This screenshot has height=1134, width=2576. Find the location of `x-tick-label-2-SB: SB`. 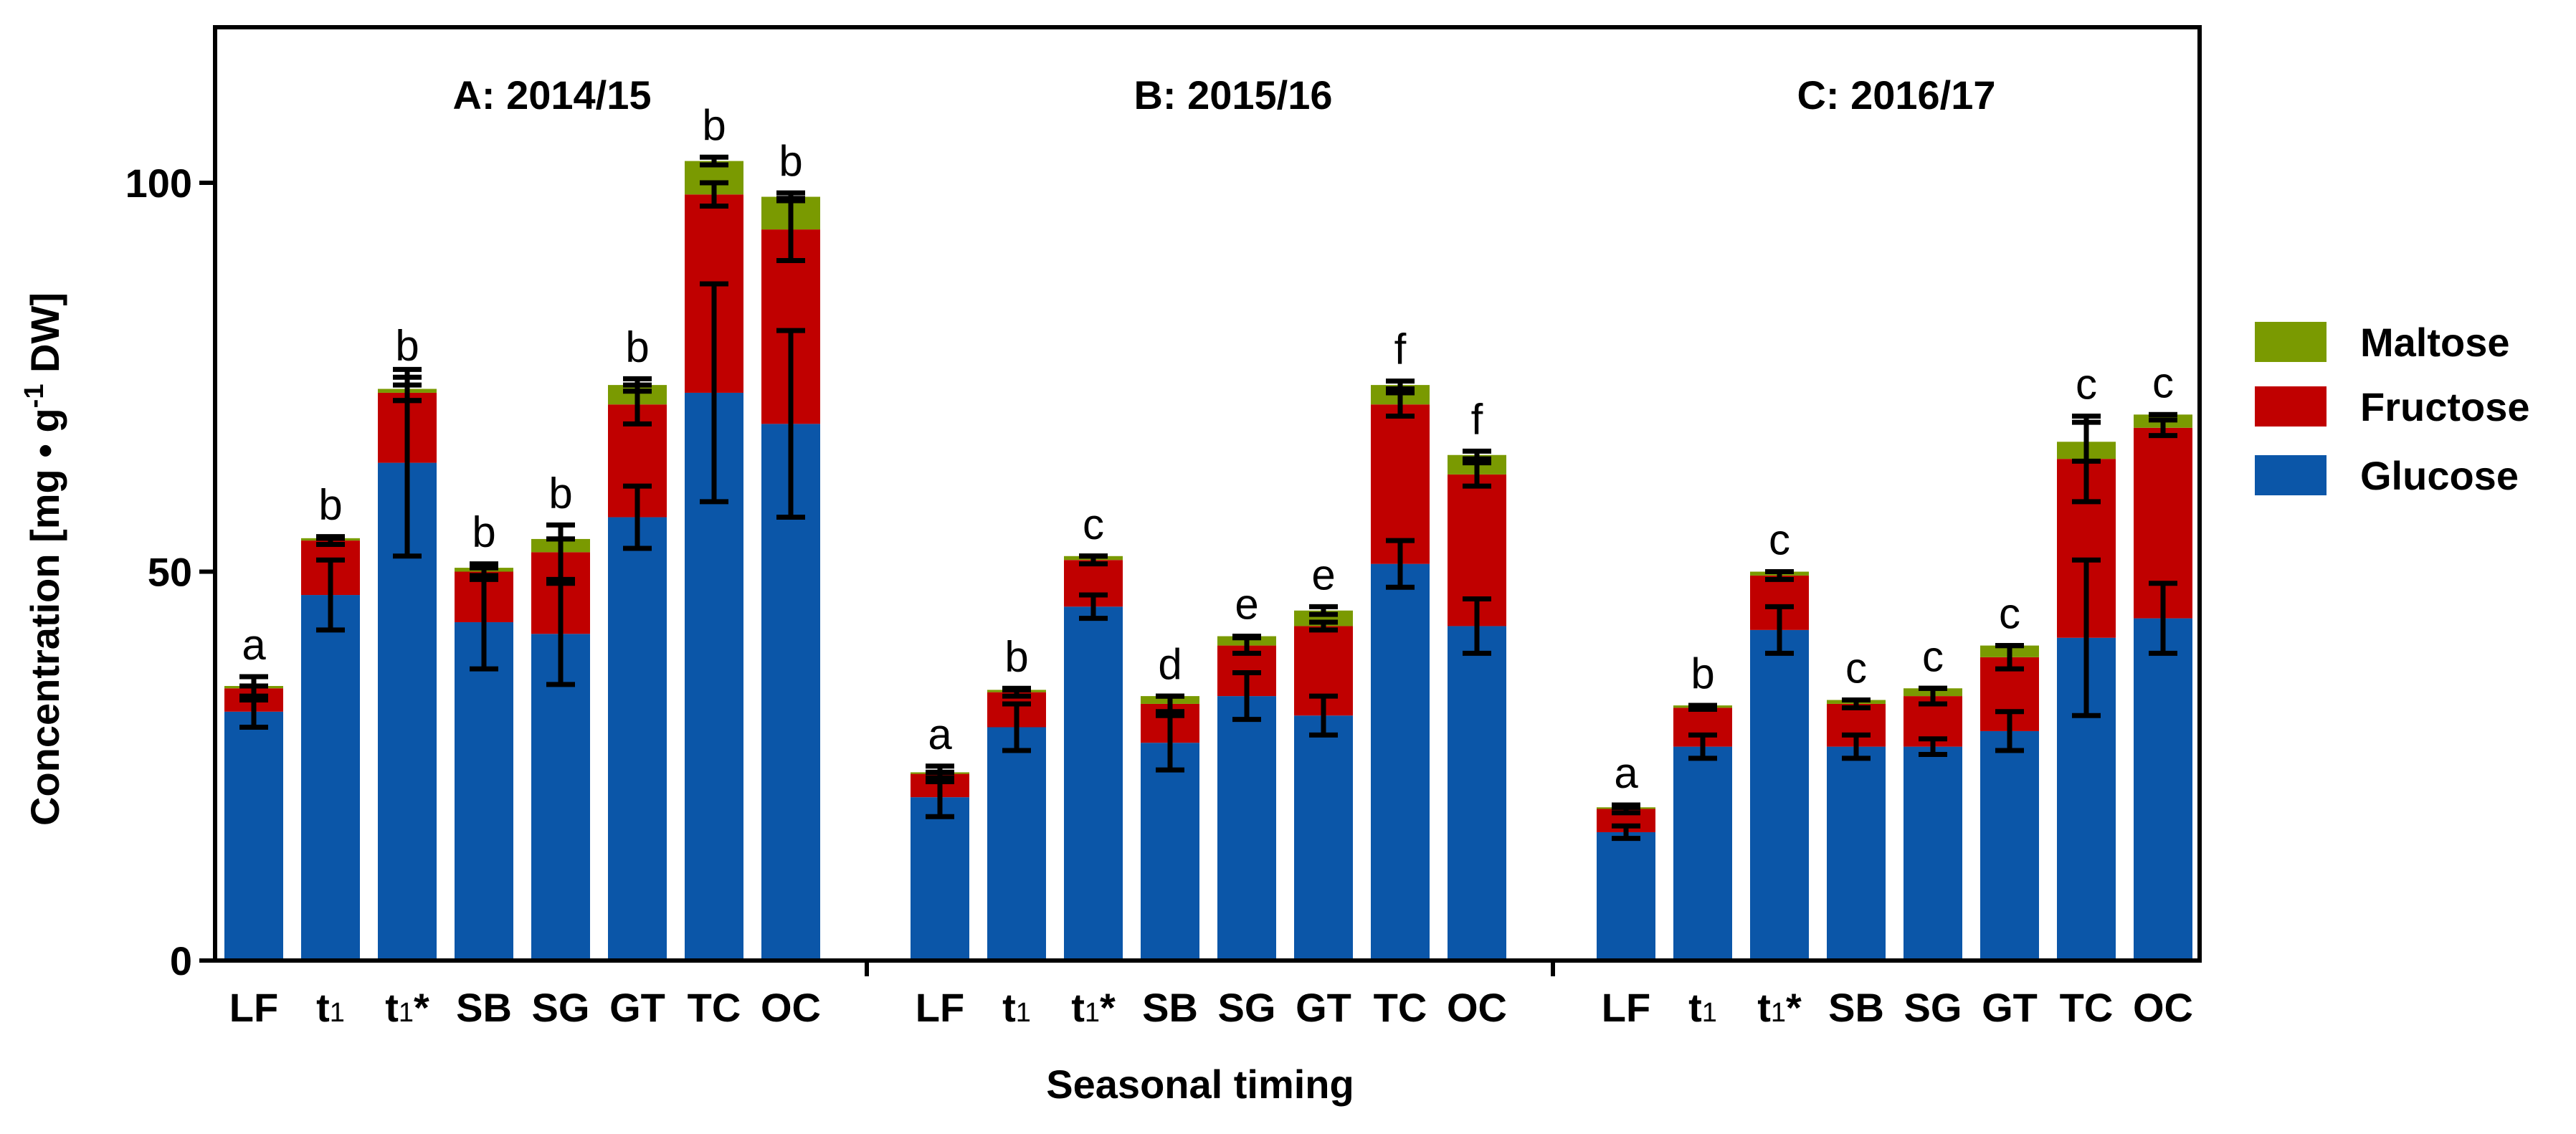

x-tick-label-2-SB: SB is located at coordinates (1170, 1007).